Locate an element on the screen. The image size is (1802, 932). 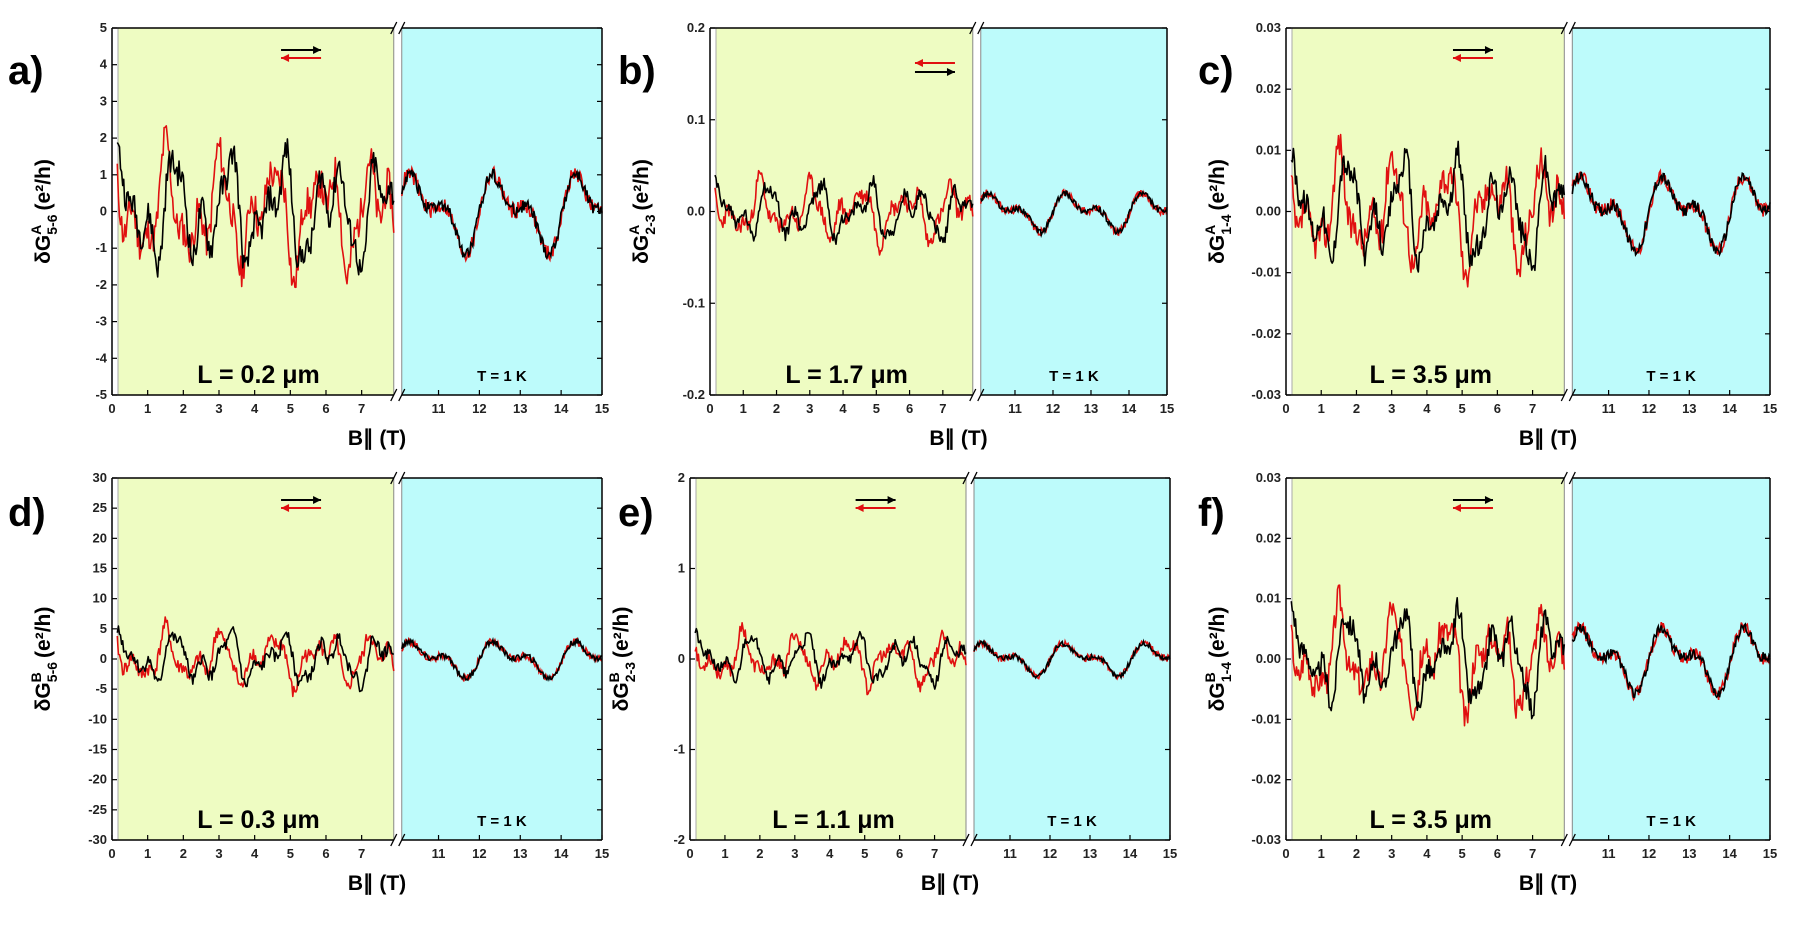
y-tick-label: -0.02 is located at coordinates (1266, 333).